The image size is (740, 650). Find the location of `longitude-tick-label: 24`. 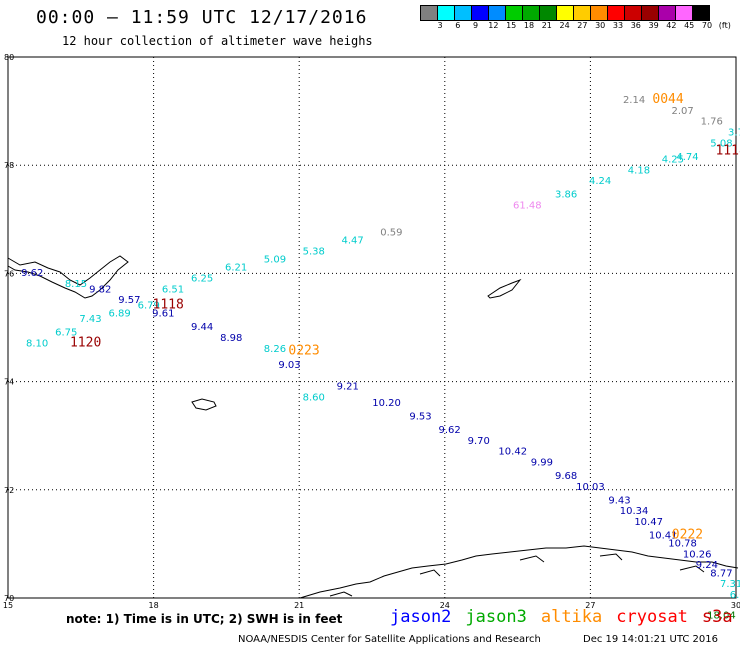

longitude-tick-label: 24 is located at coordinates (445, 605).